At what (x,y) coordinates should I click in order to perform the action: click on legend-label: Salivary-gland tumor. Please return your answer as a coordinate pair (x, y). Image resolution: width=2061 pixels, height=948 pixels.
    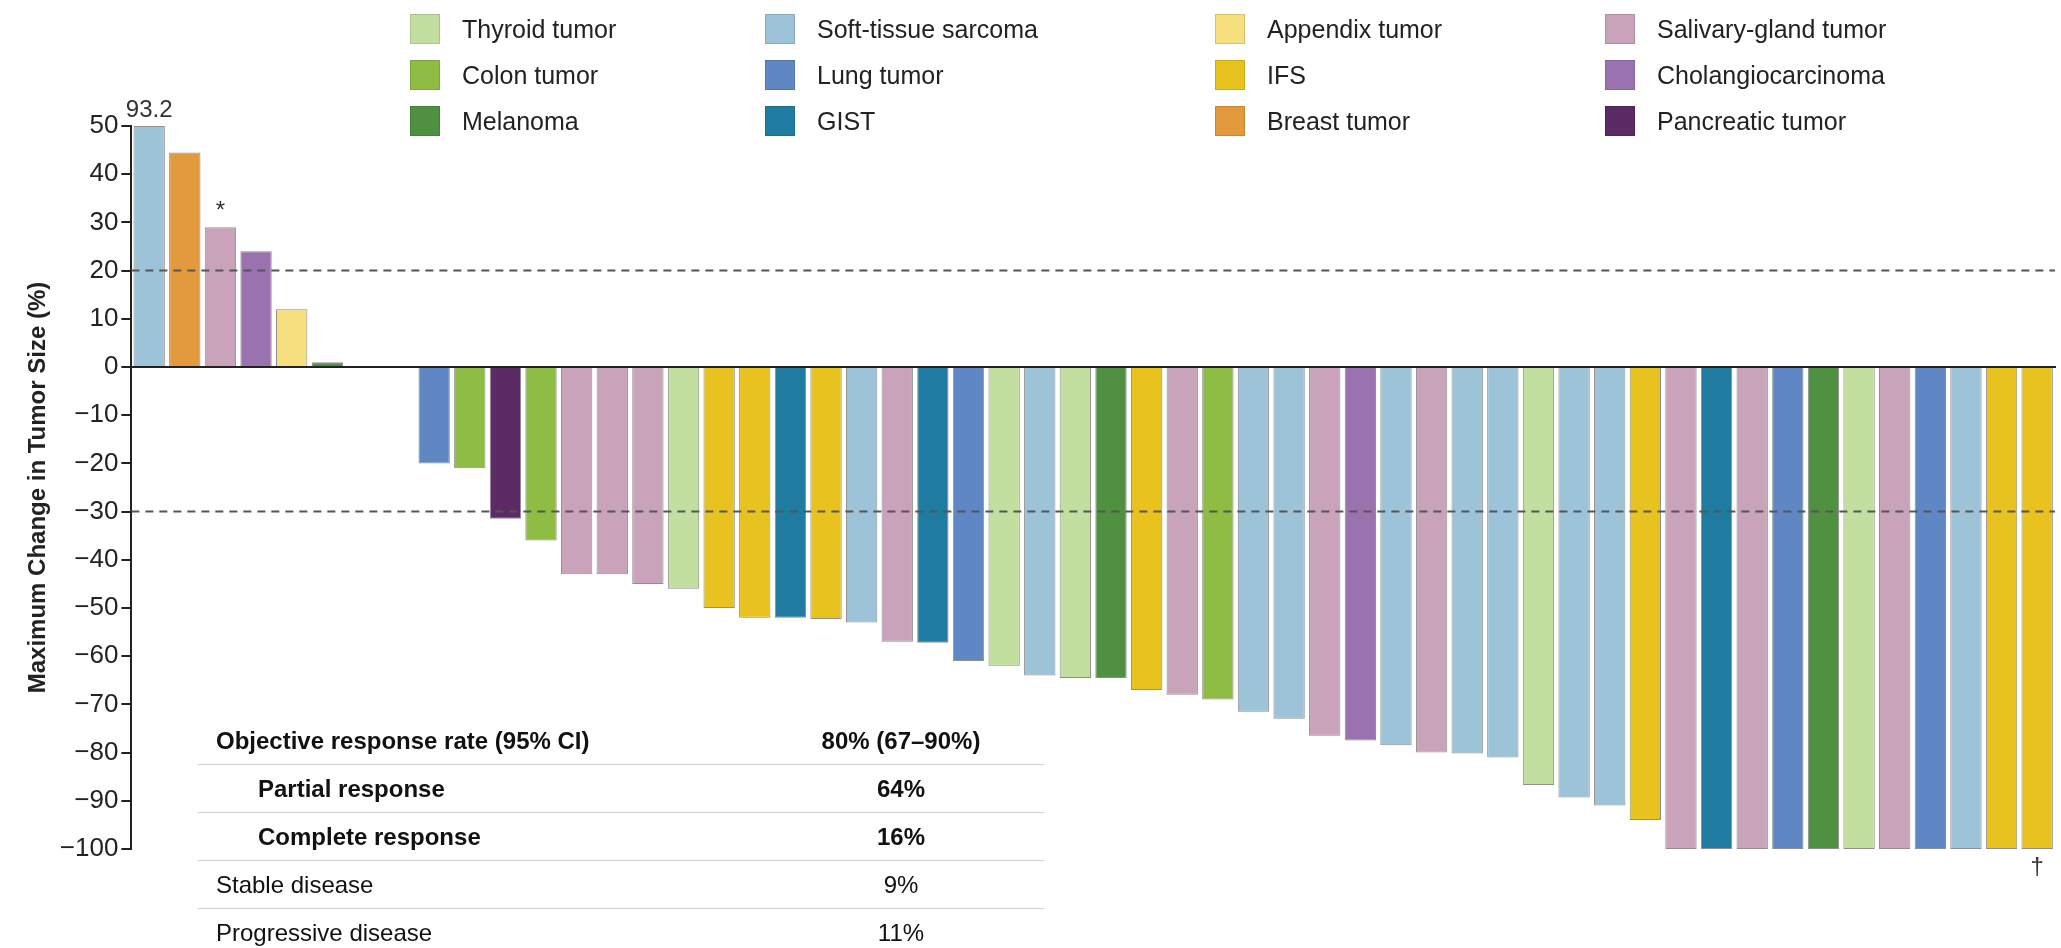
    Looking at the image, I should click on (1772, 29).